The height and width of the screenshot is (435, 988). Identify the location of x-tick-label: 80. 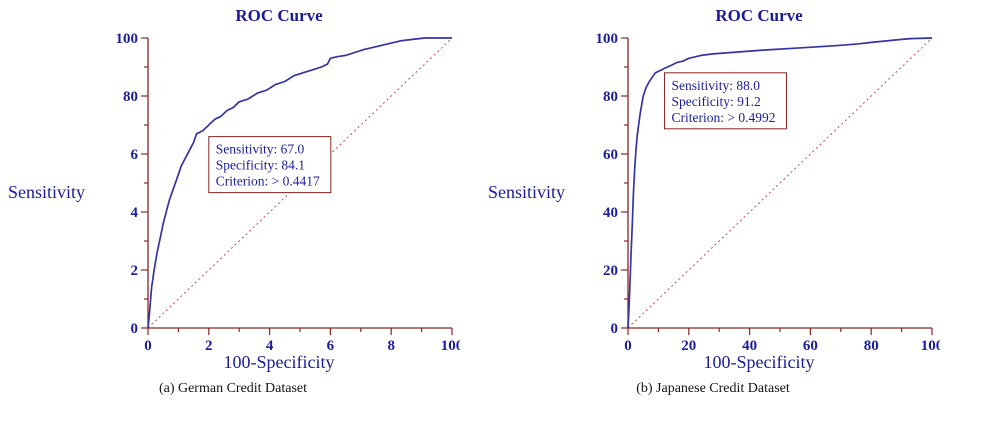
(871, 346).